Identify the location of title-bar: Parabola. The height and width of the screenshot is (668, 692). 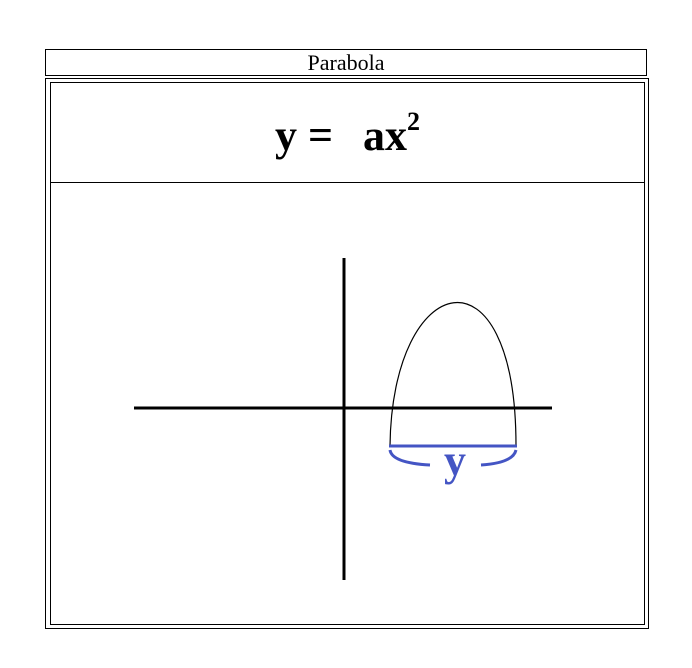
(346, 62).